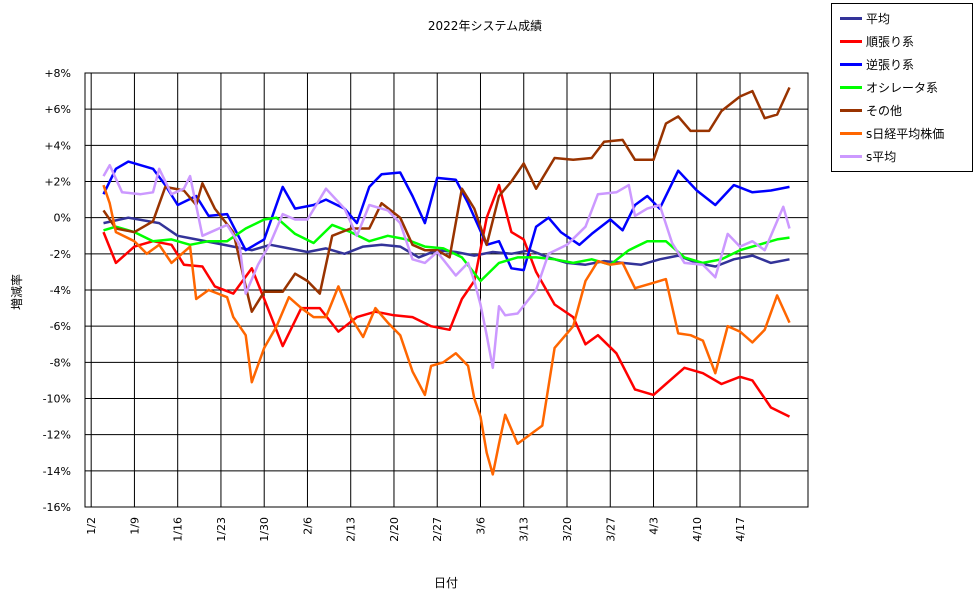 Image resolution: width=976 pixels, height=599 pixels. Describe the element at coordinates (905, 133) in the screenshot. I see `legend-label: s日経平均株価` at that location.